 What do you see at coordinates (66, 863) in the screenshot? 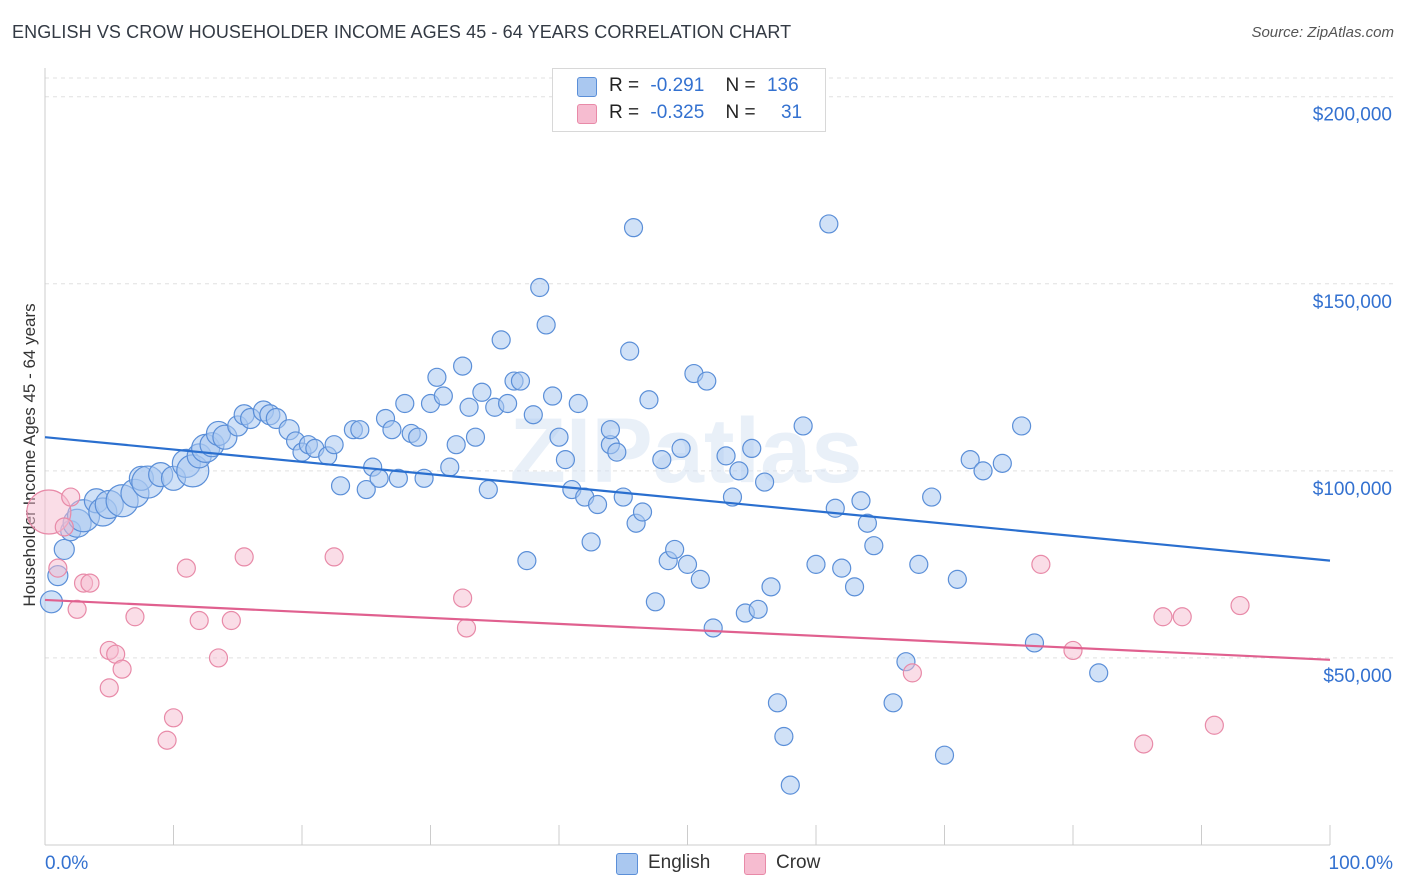
I see `x-tick-label: 0.0%` at bounding box center [66, 863].